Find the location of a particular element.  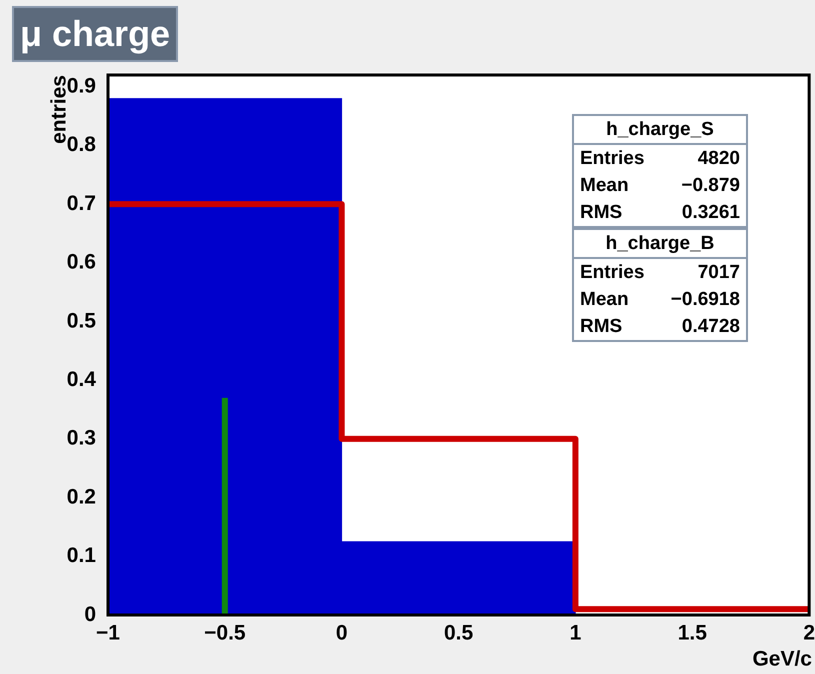

text: RMS 0.3261 is located at coordinates (660, 212).